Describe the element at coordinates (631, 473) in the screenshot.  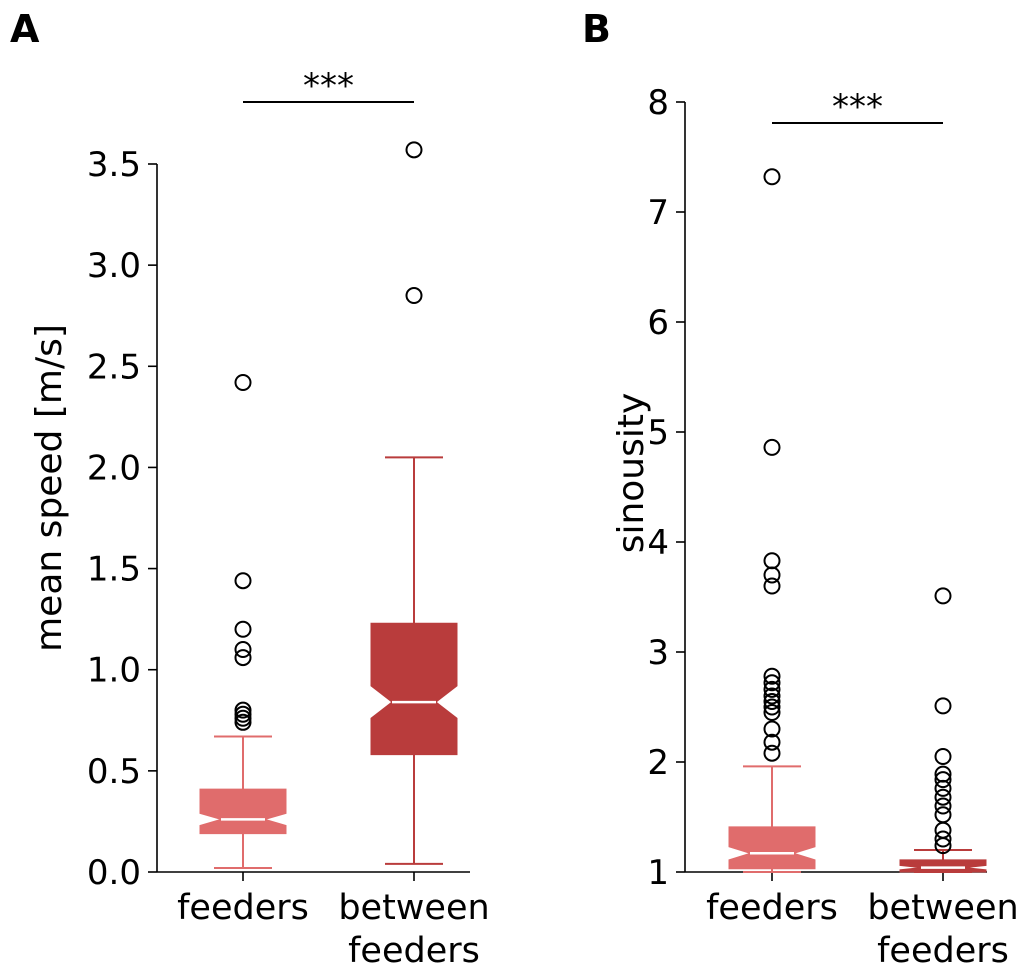
I see `y-axis-label: sinousity` at that location.